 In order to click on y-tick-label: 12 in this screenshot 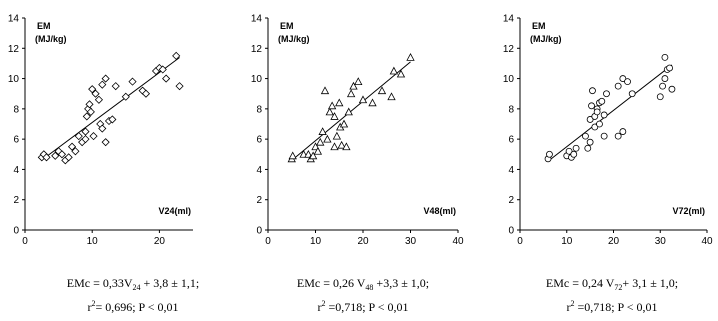, I will do `click(14, 49)`.